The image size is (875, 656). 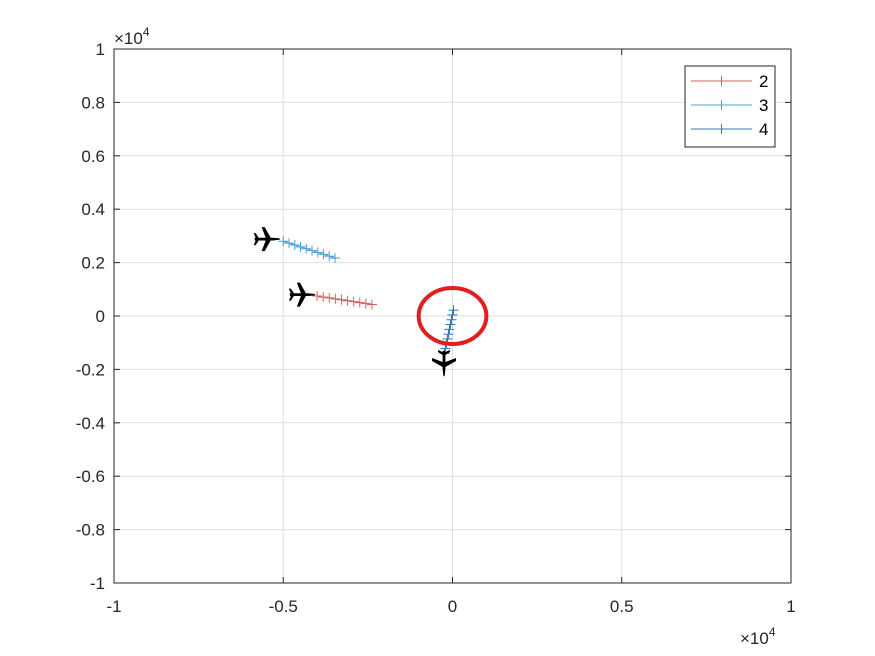 What do you see at coordinates (97, 583) in the screenshot?
I see `y-tick-label: -1` at bounding box center [97, 583].